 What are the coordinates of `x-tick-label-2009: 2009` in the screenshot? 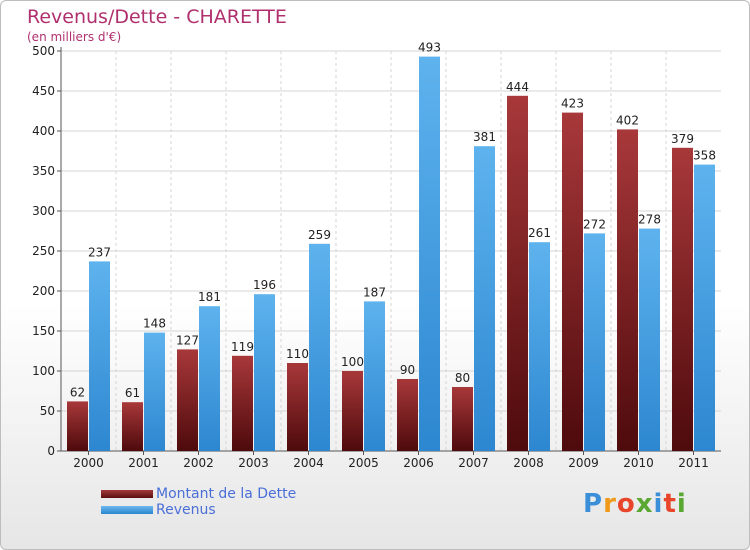 It's located at (583, 463).